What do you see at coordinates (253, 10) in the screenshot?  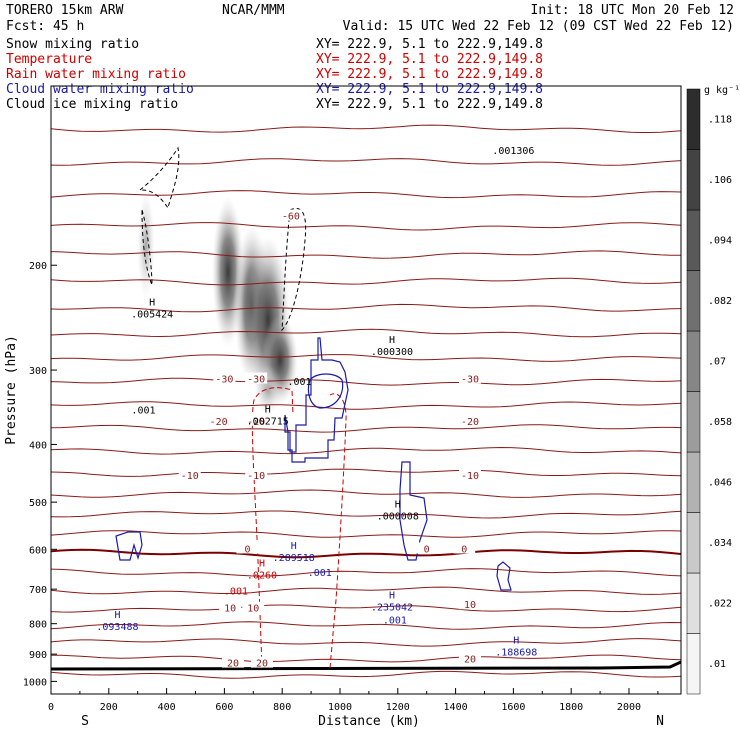 I see `org-label: NCAR/MMM` at bounding box center [253, 10].